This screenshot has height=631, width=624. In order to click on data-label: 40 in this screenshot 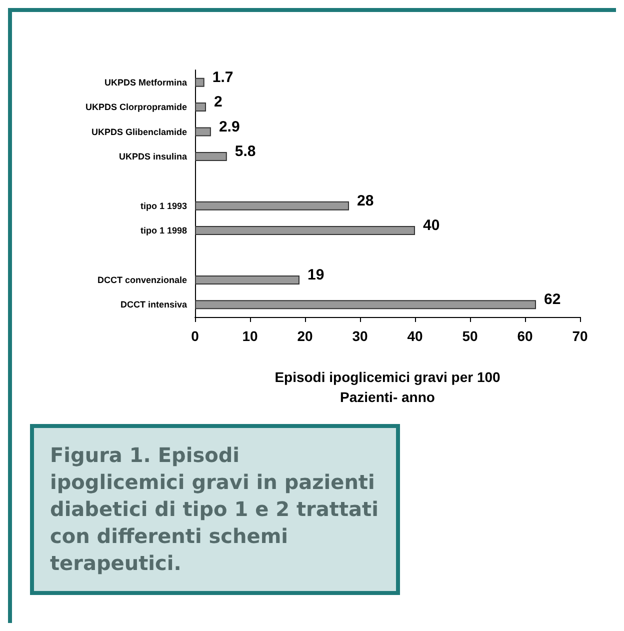, I will do `click(431, 225)`.